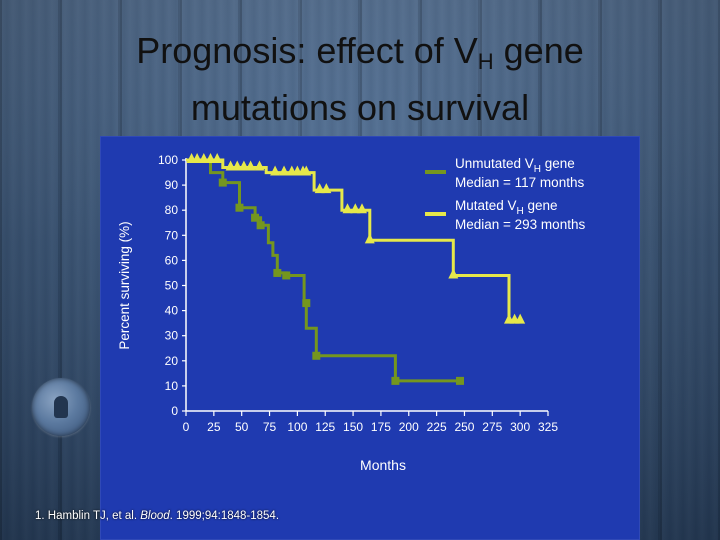 This screenshot has width=720, height=540. I want to click on title-line-1: Prognosis: effect of VH gene, so click(360, 52).